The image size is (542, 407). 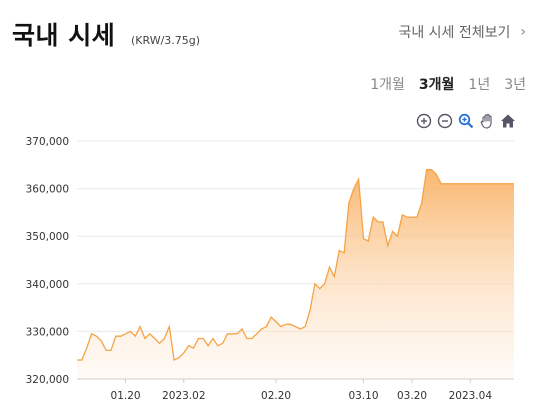 What do you see at coordinates (507, 120) in the screenshot?
I see `home-reset-icon` at bounding box center [507, 120].